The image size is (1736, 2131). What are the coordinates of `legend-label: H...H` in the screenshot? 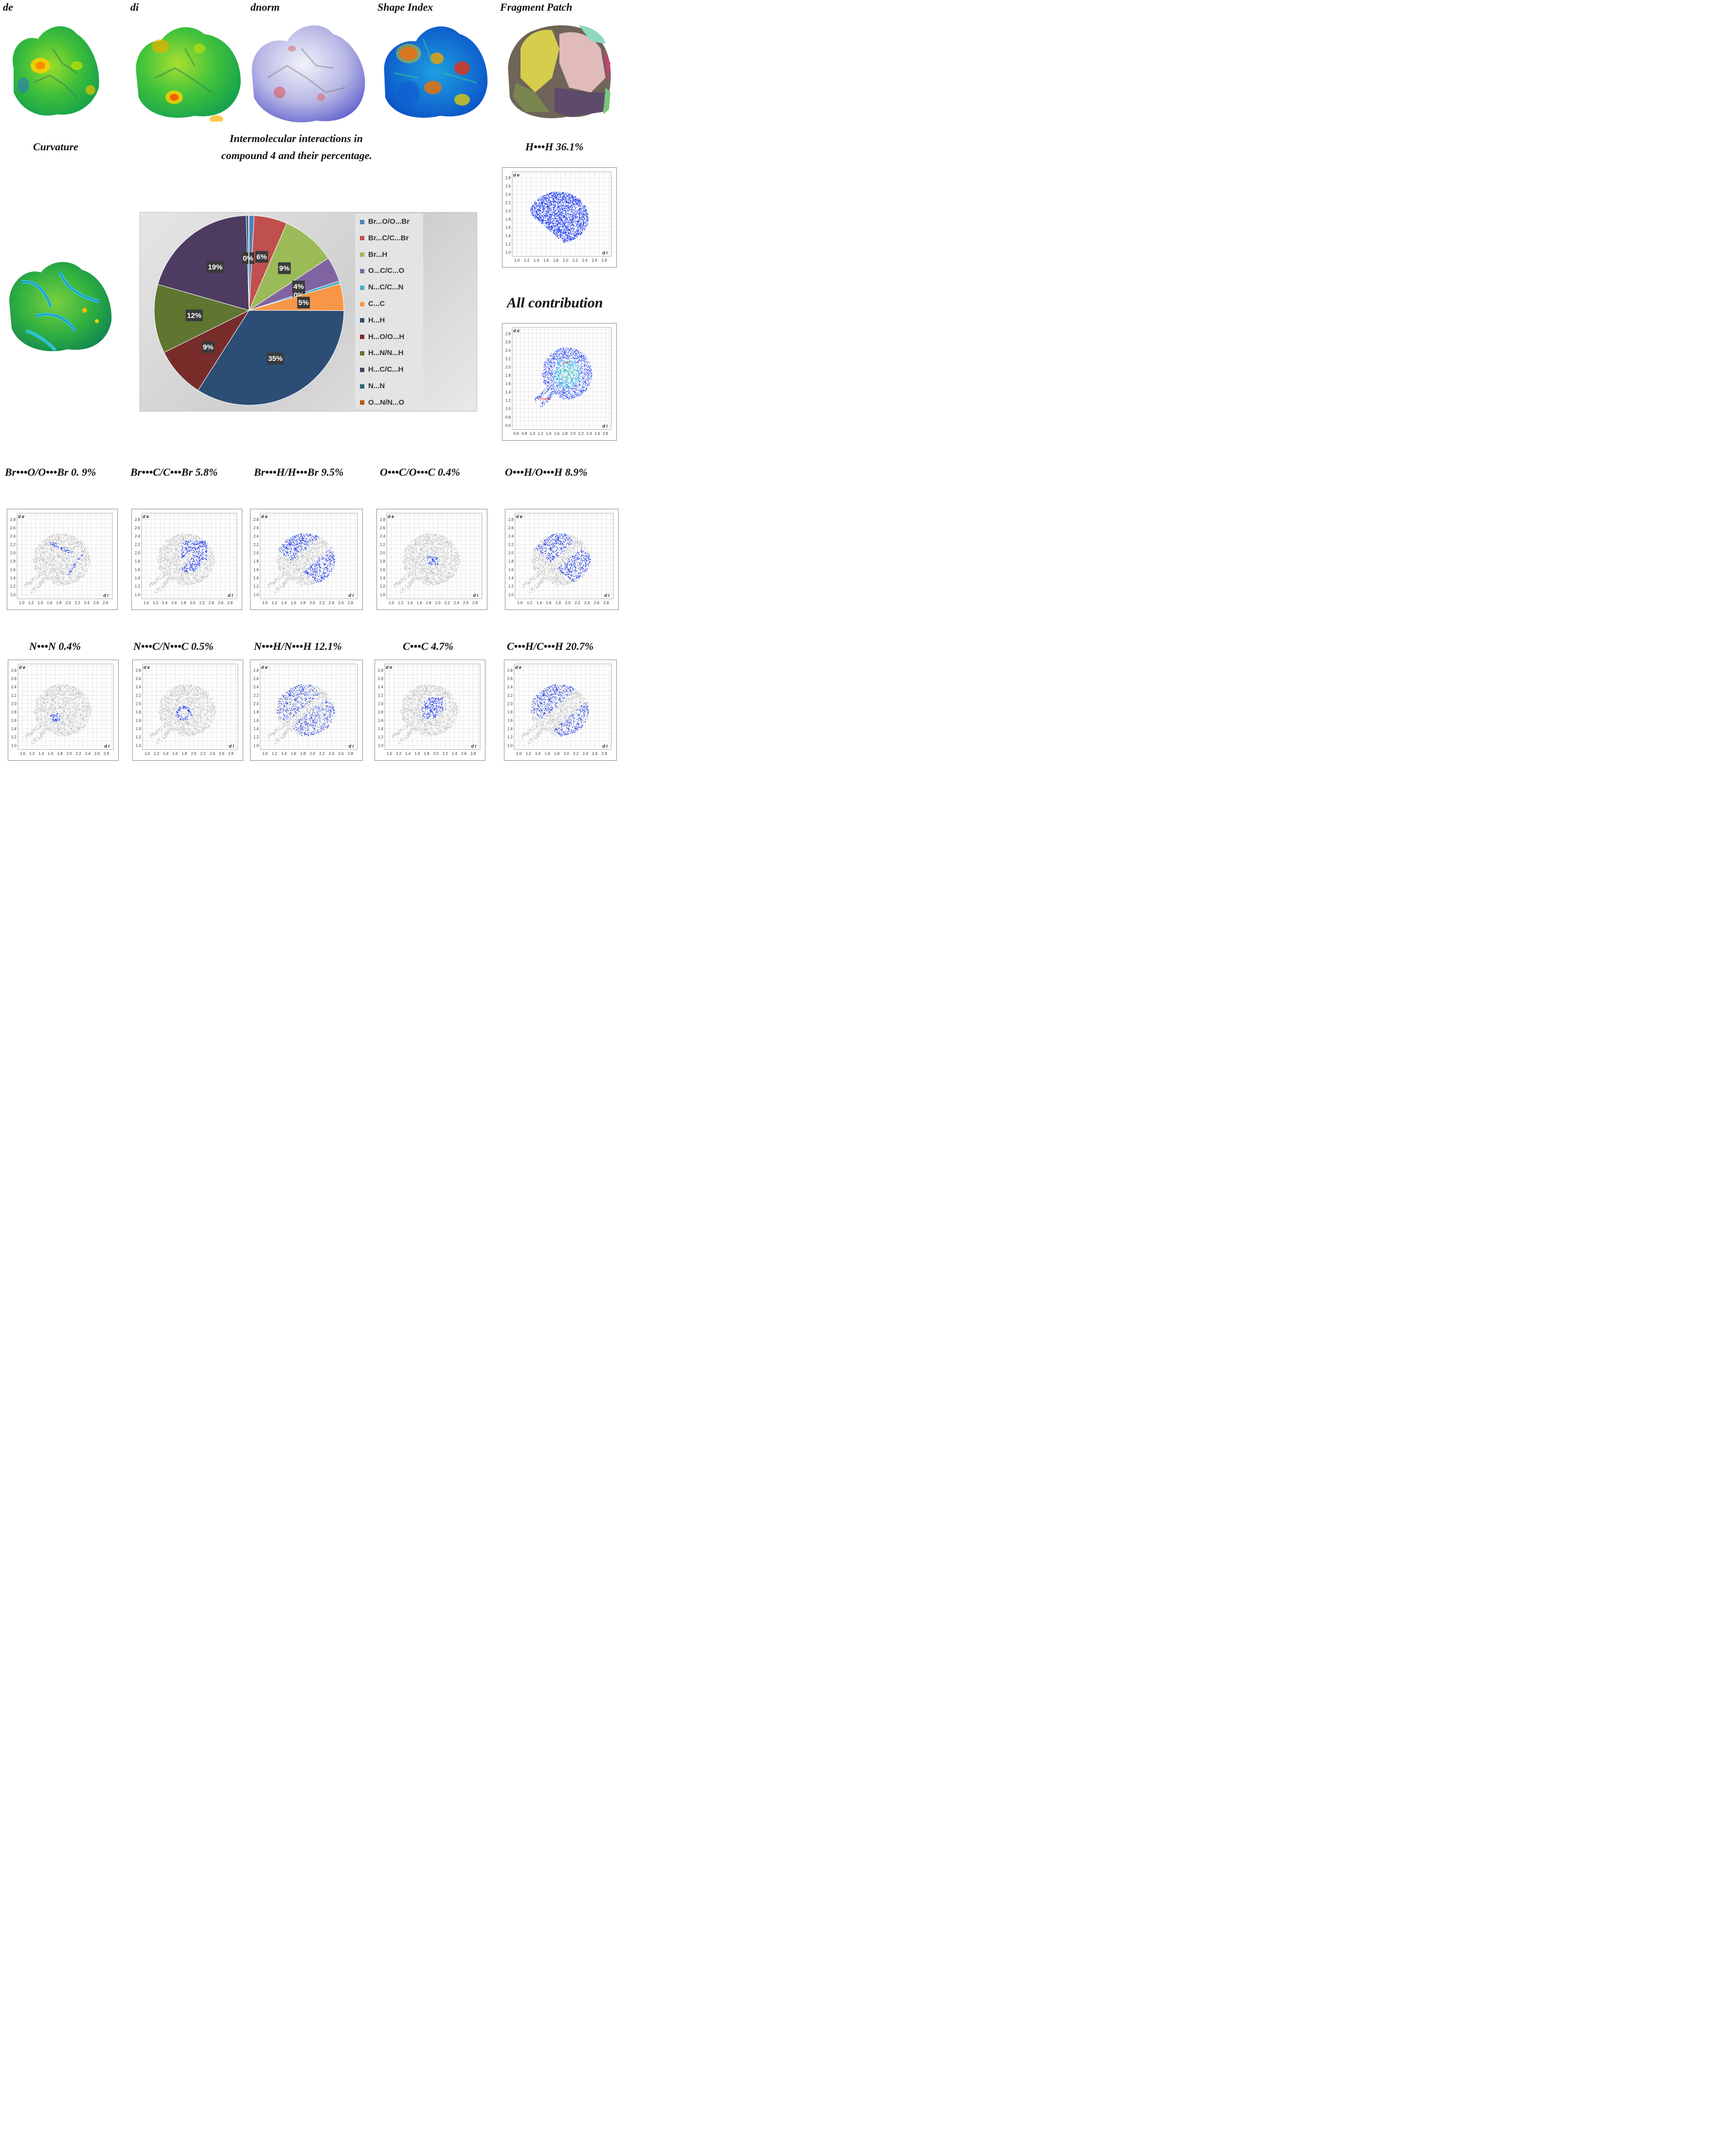 It's located at (376, 320).